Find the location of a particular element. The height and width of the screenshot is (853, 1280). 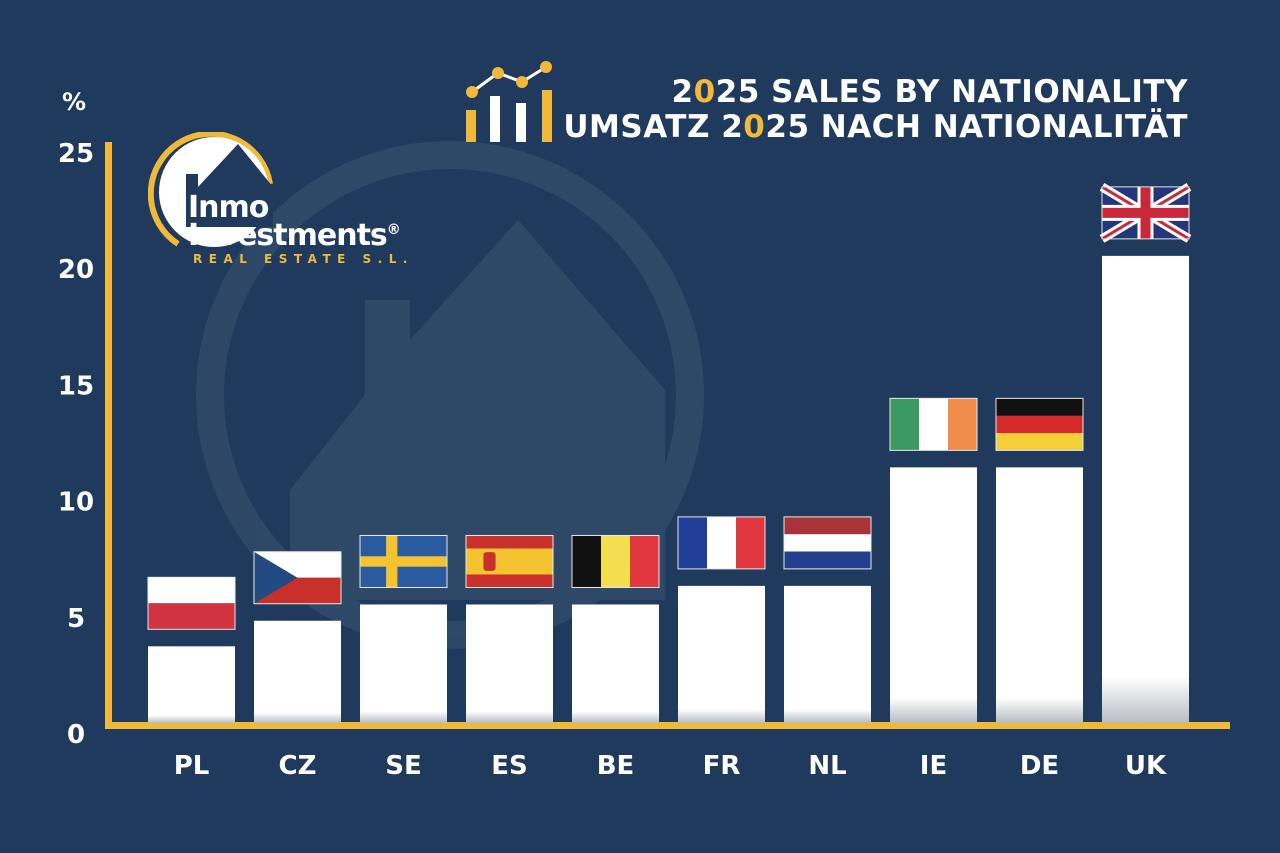

france-flag-icon is located at coordinates (721, 543).